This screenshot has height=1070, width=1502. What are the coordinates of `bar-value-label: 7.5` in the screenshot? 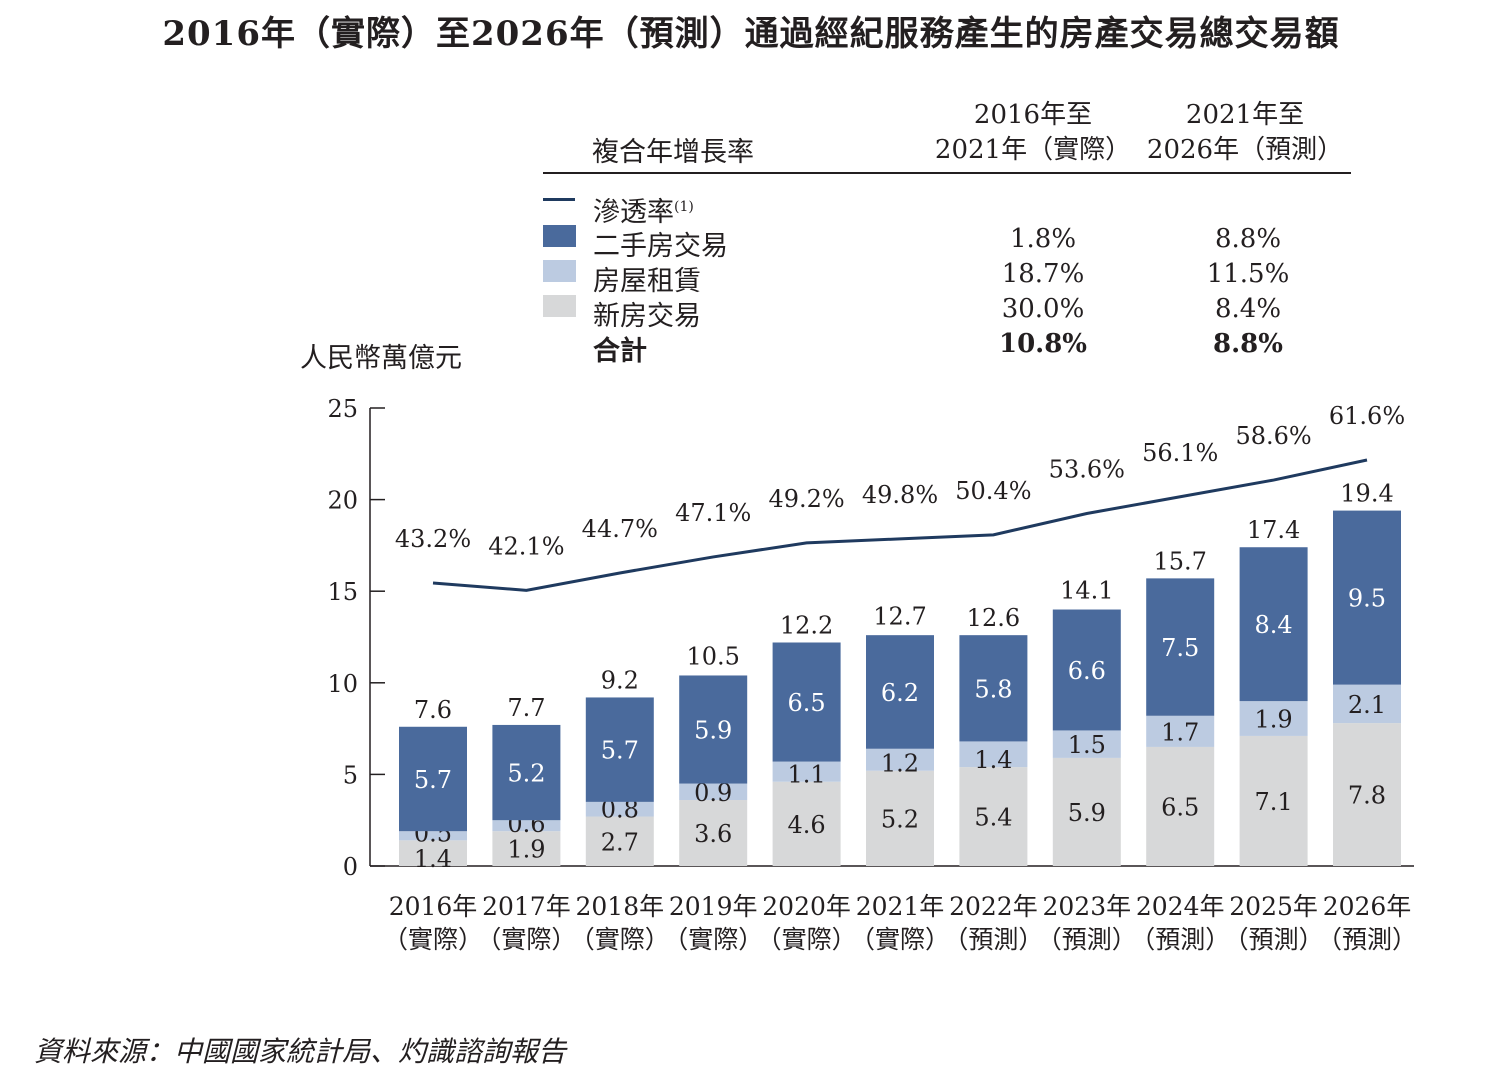 It's located at (1180, 648).